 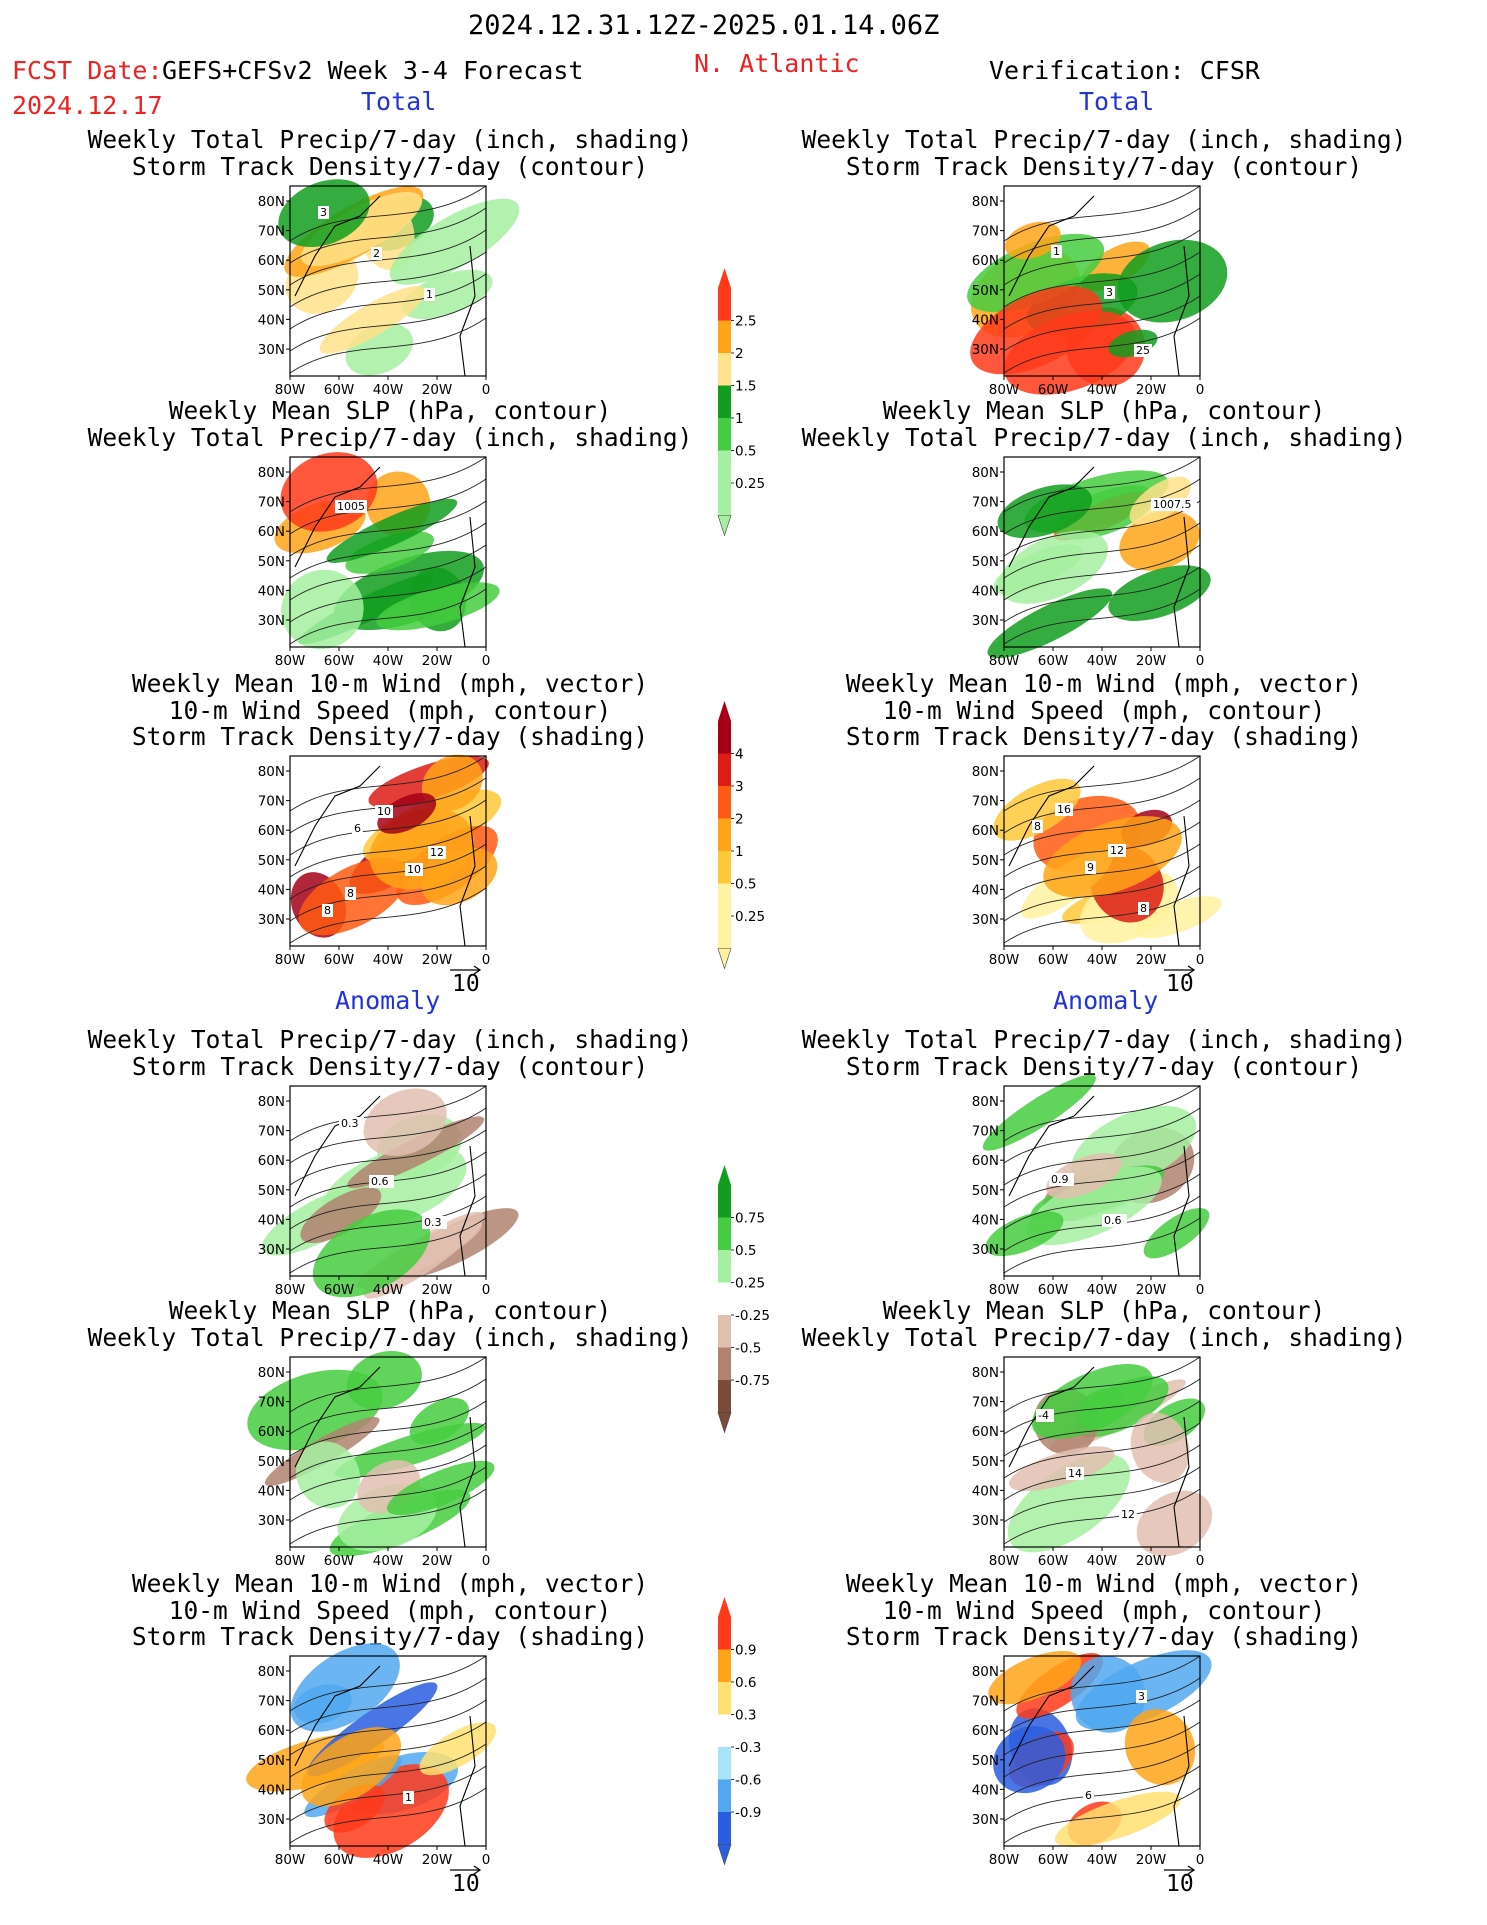 I want to click on region-label: N. Atlantic, so click(x=777, y=63).